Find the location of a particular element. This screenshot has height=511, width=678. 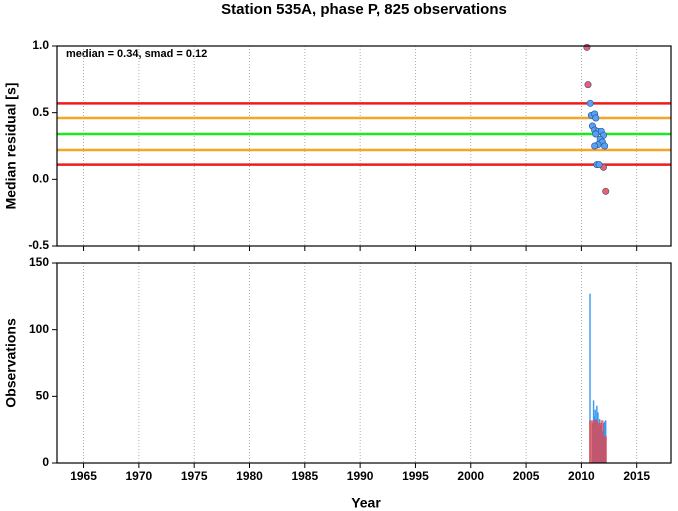

chart-title: Station 535A, phase P, 825 observations is located at coordinates (364, 9).